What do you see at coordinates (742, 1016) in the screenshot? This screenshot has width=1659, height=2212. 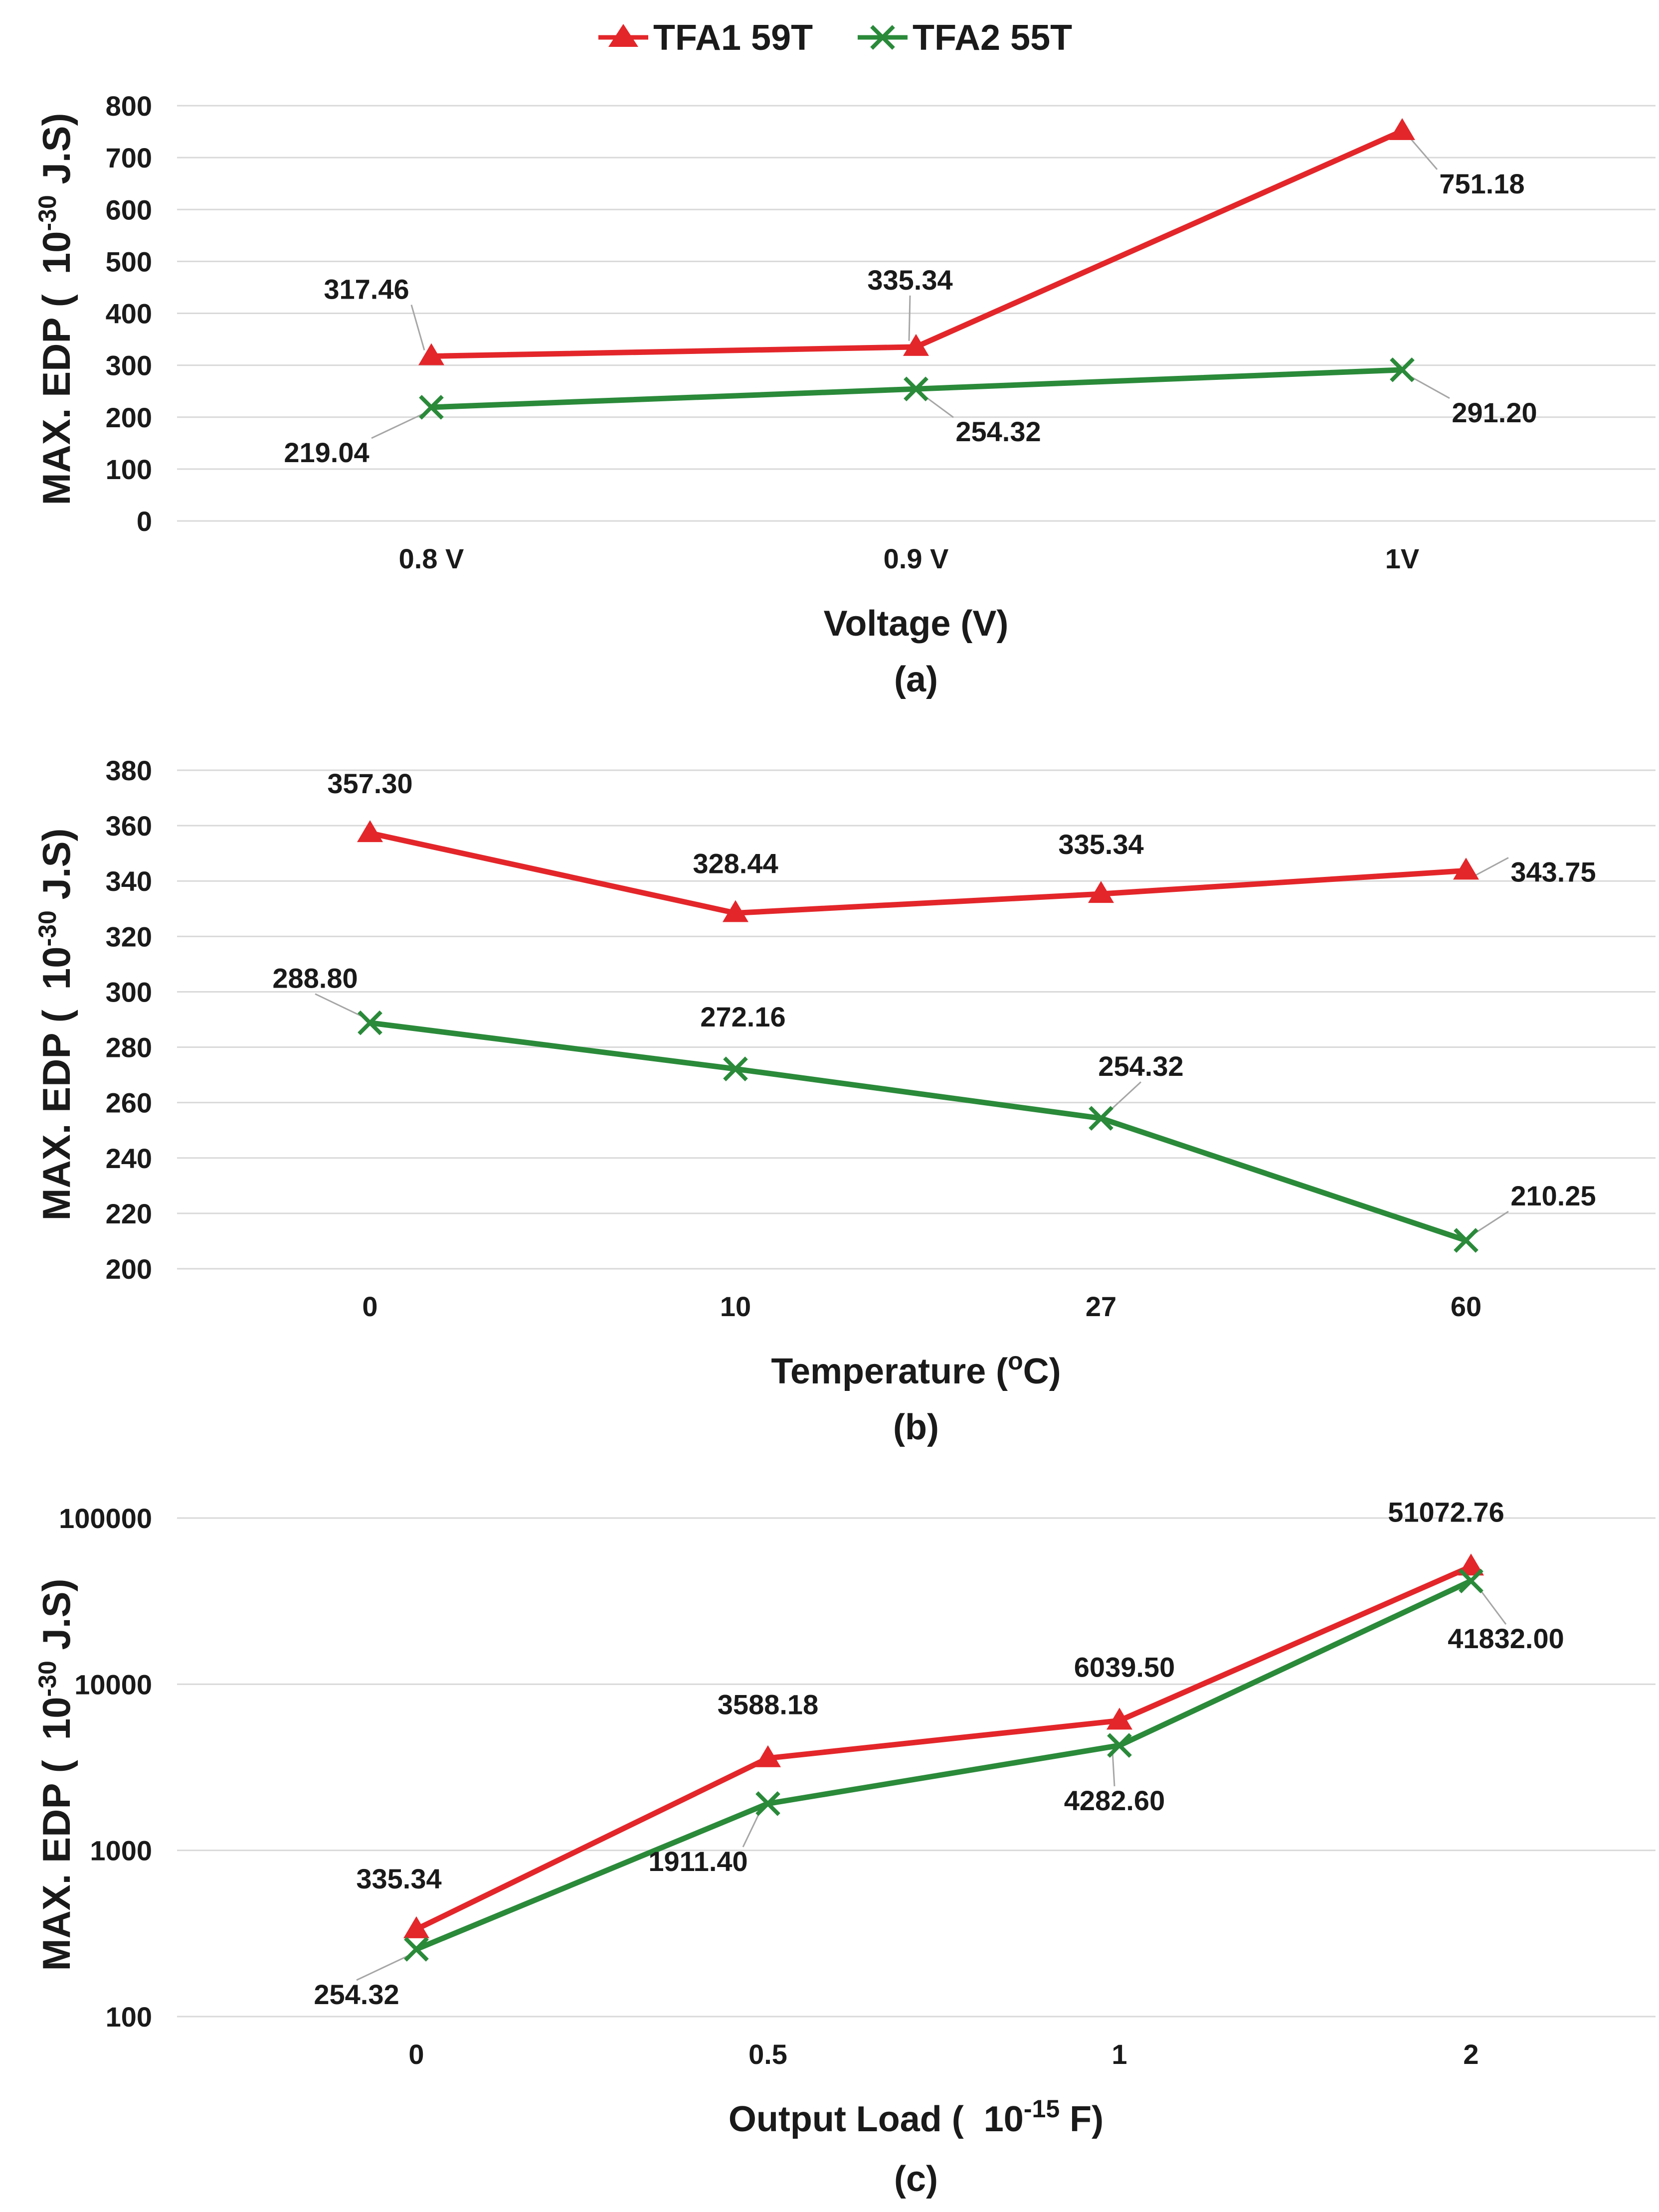 I see `data-label: 272.16` at bounding box center [742, 1016].